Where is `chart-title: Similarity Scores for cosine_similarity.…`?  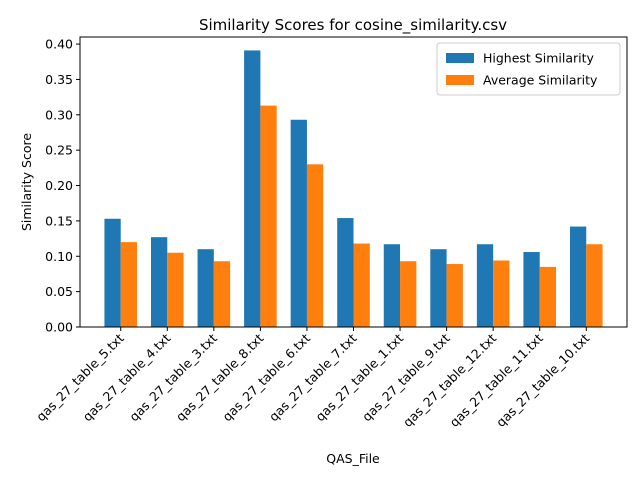 chart-title: Similarity Scores for cosine_similarity.… is located at coordinates (353, 25).